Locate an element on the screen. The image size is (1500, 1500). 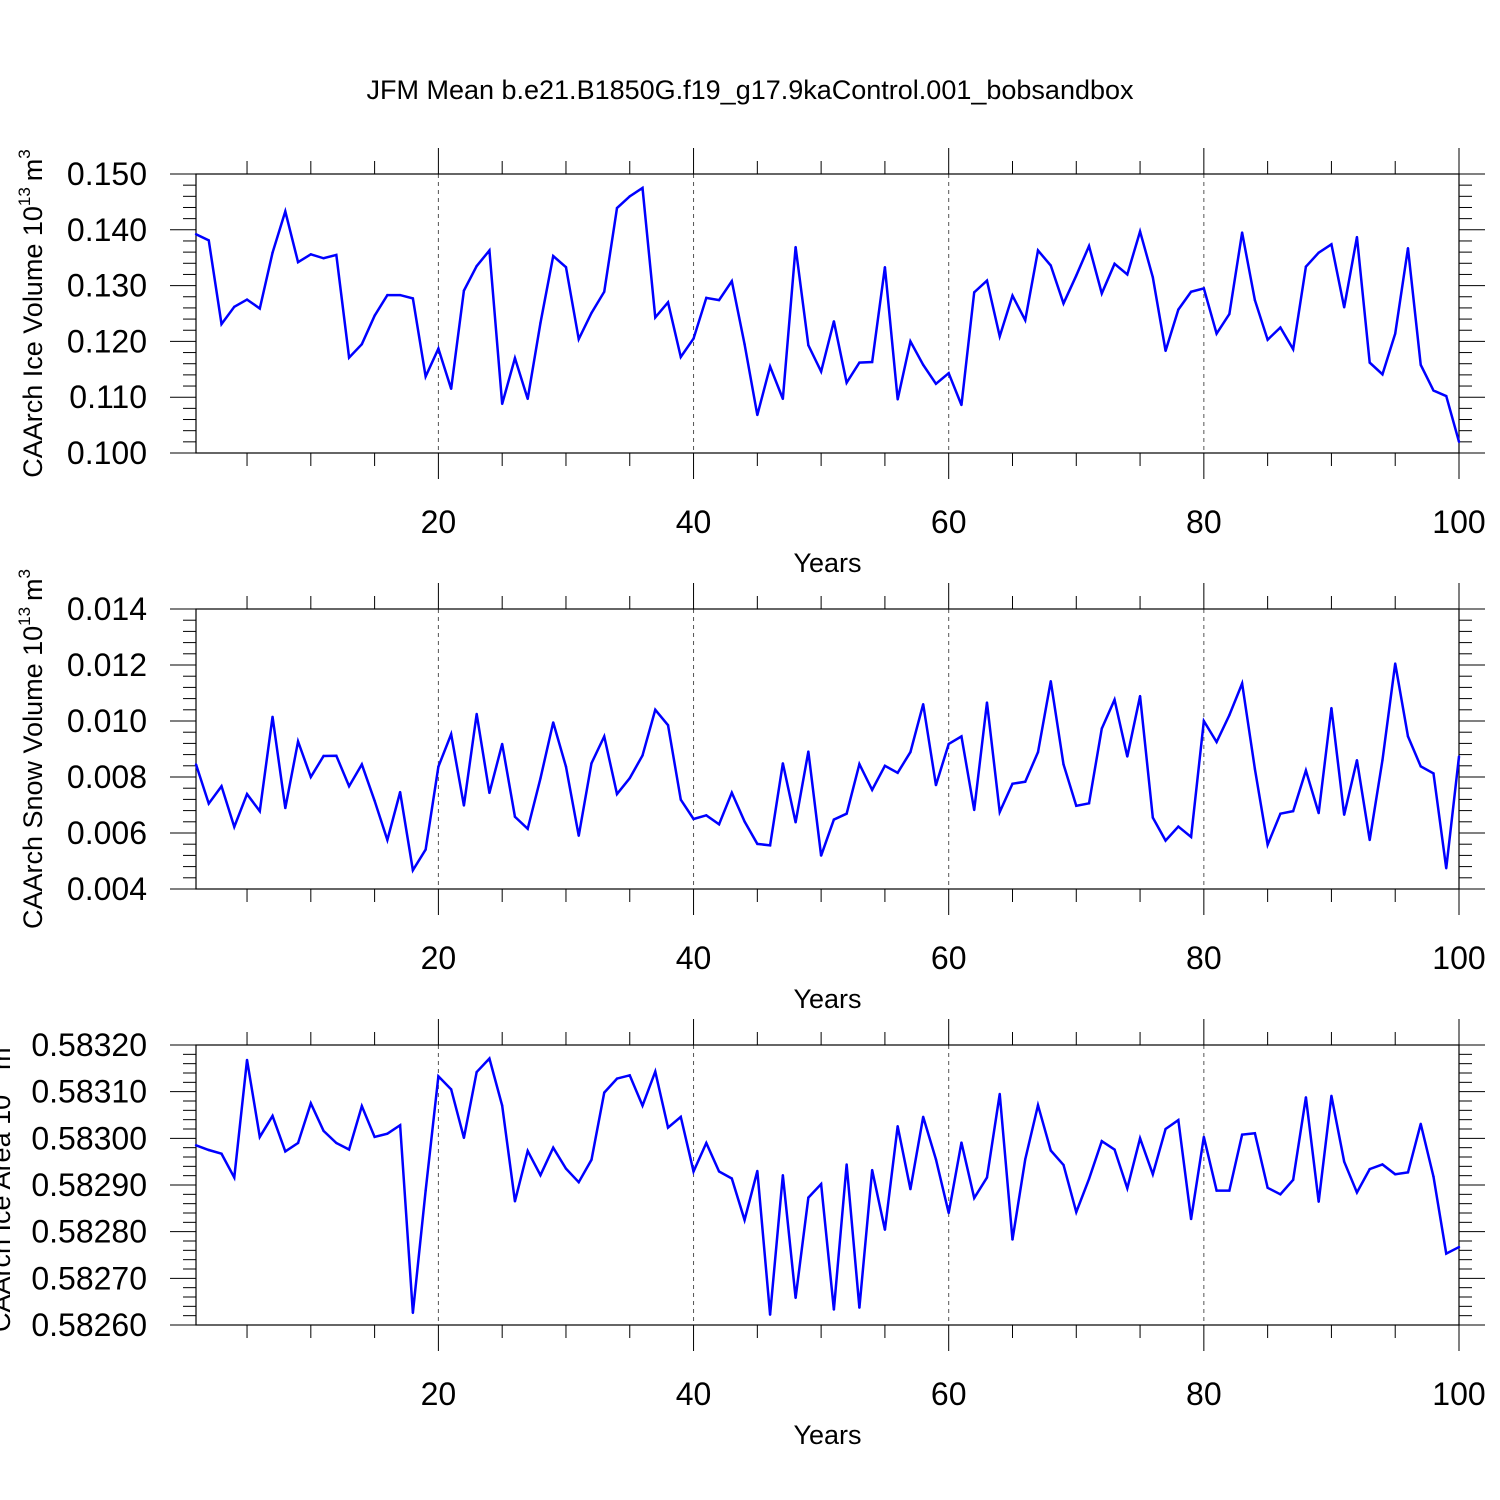
y-tick-label: 0.140 is located at coordinates (107, 230).